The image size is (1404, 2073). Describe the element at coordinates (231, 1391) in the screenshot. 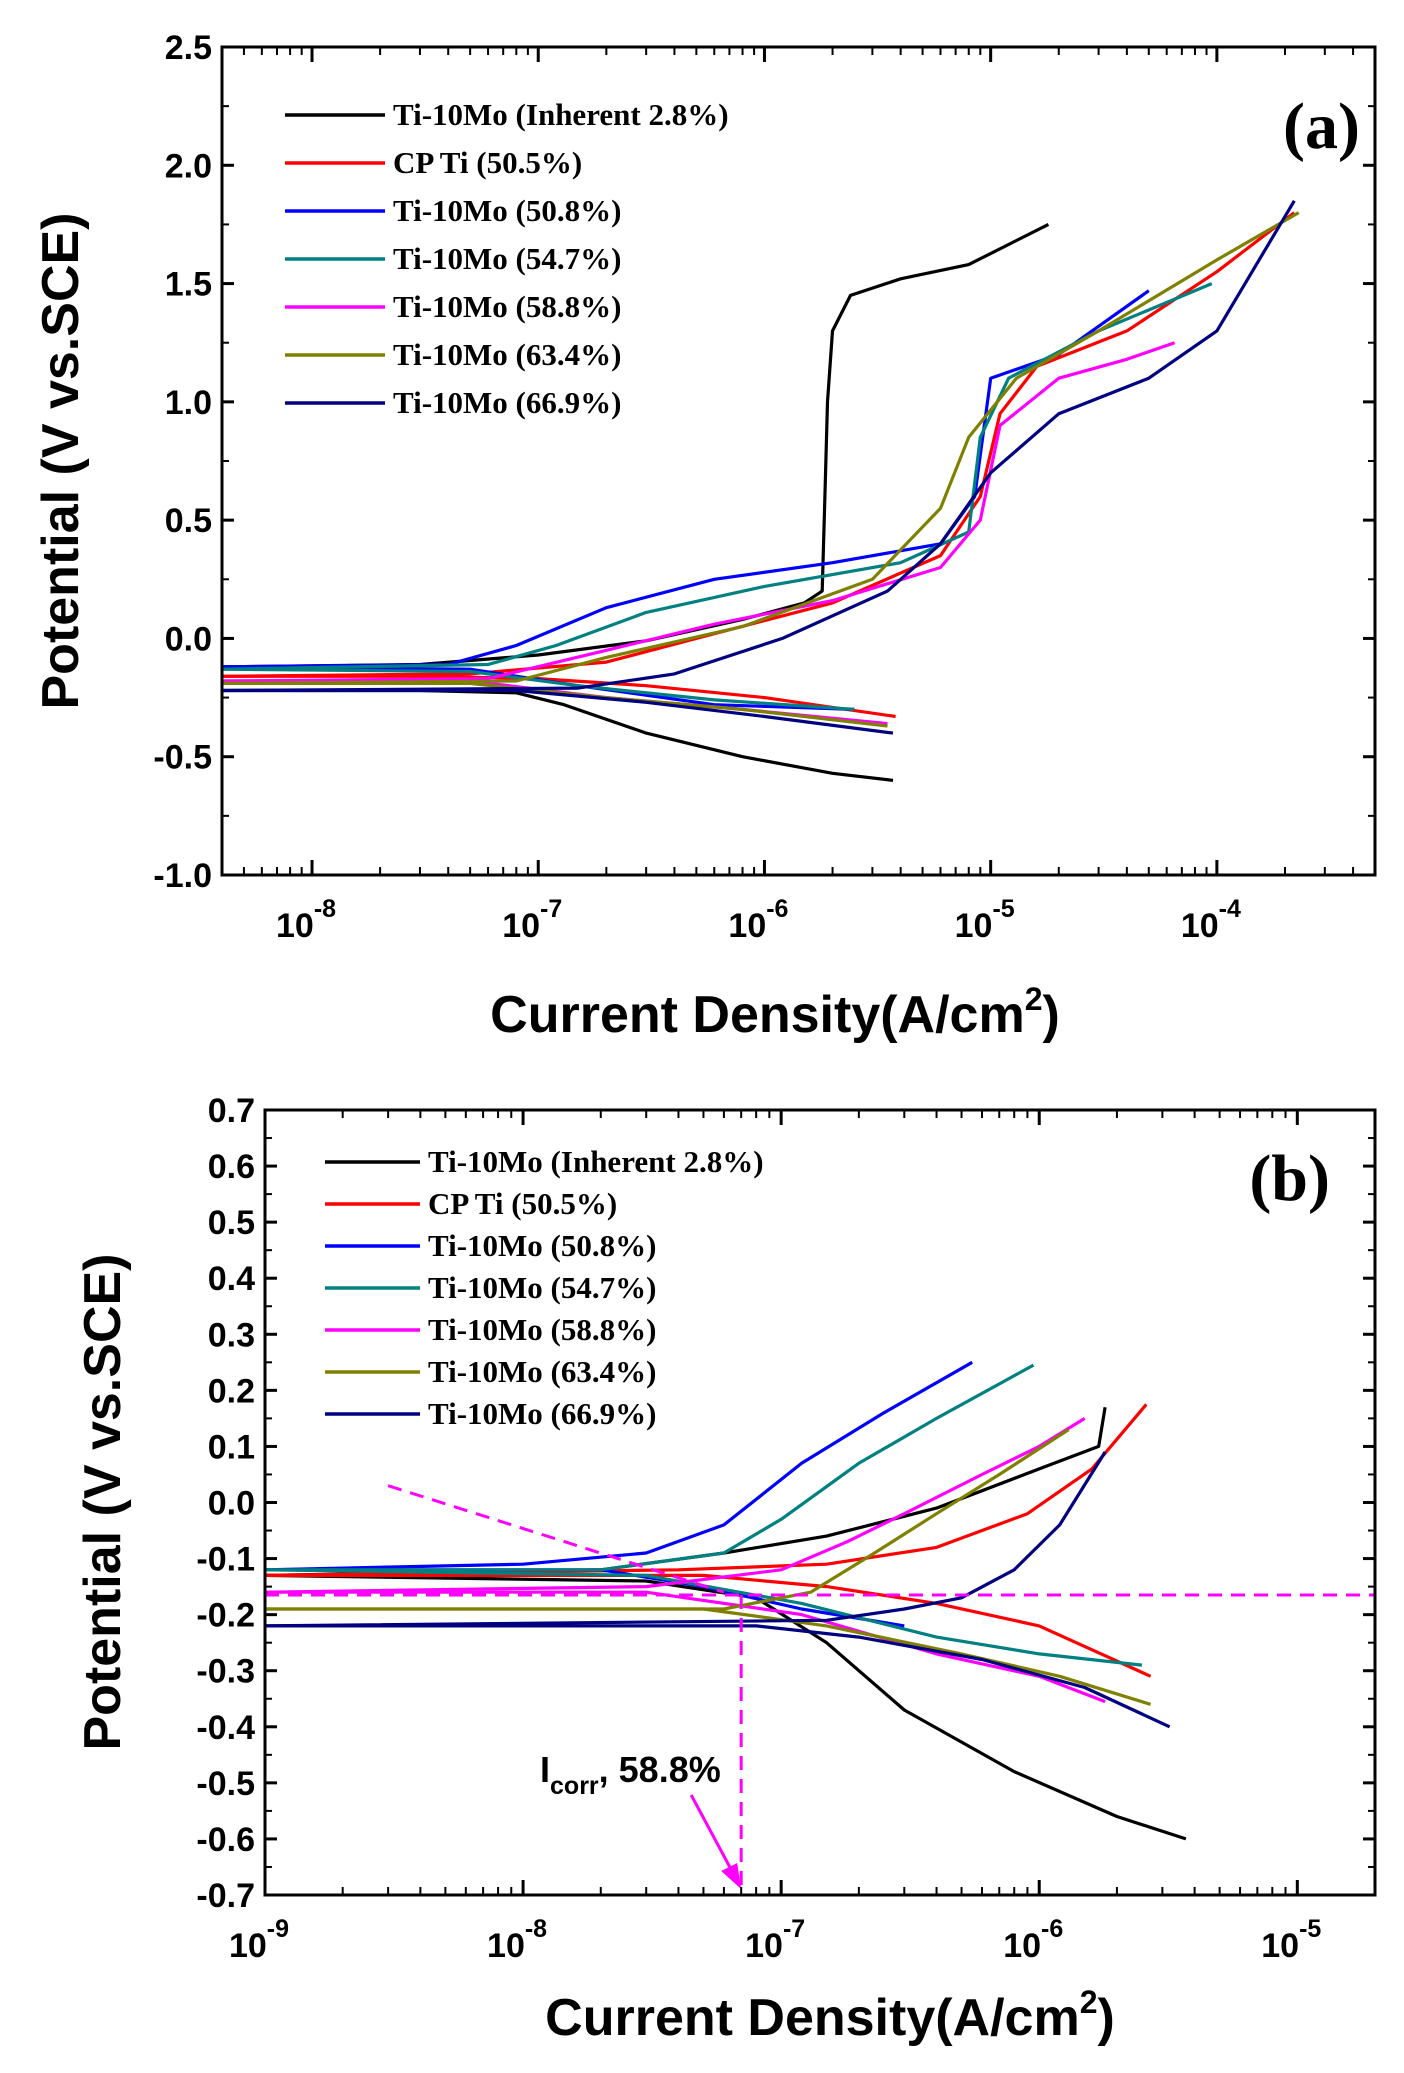

I see `y-tick-label: 0.2` at that location.